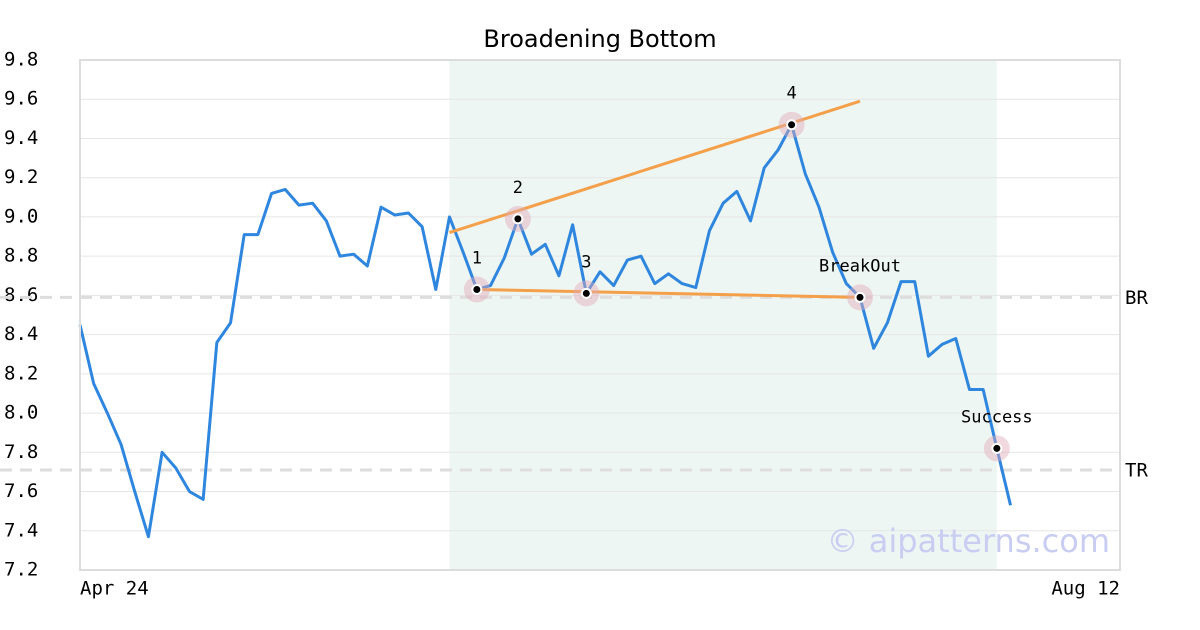 The width and height of the screenshot is (1200, 630). What do you see at coordinates (997, 417) in the screenshot?
I see `annotation-label: Success` at bounding box center [997, 417].